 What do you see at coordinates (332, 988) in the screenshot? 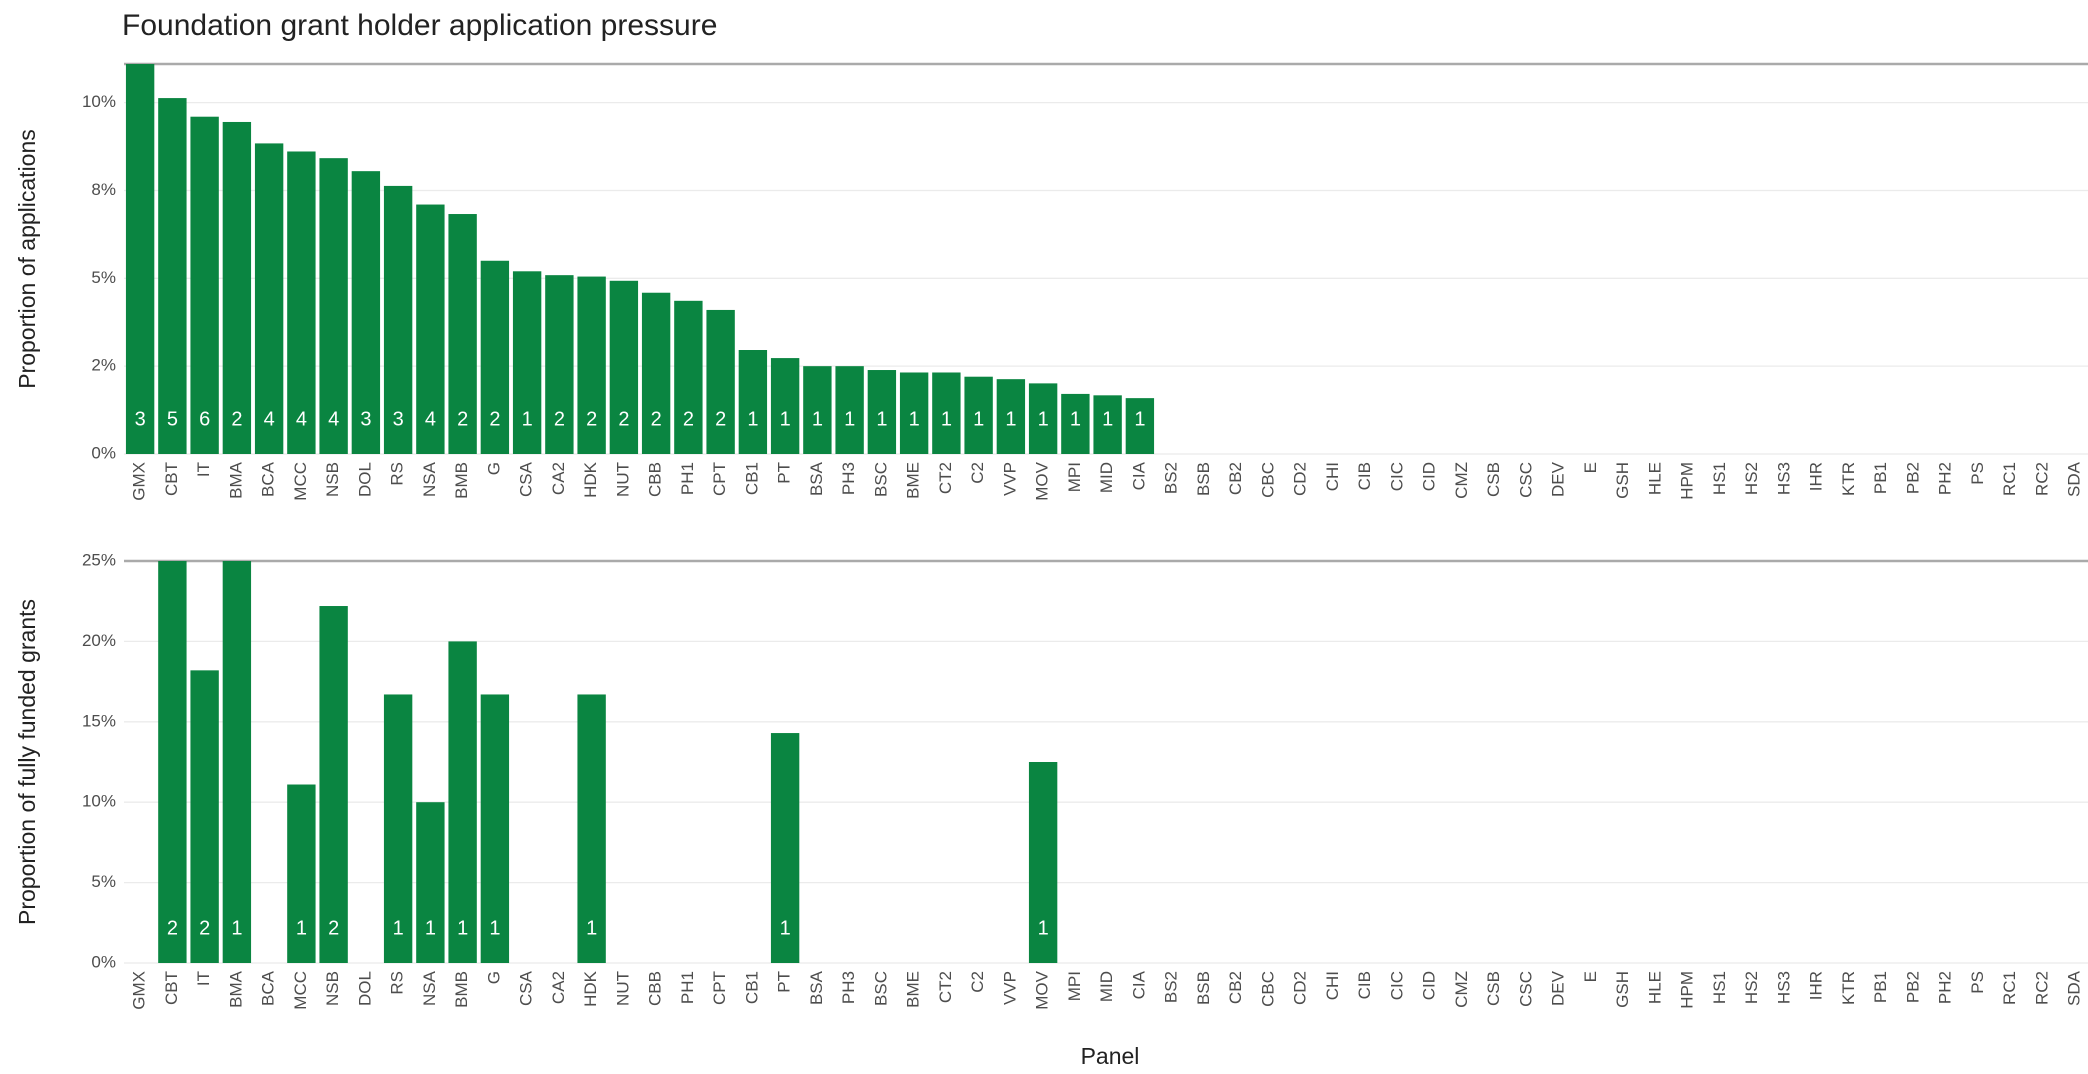
I see `x-tick-label: NSB` at bounding box center [332, 988].